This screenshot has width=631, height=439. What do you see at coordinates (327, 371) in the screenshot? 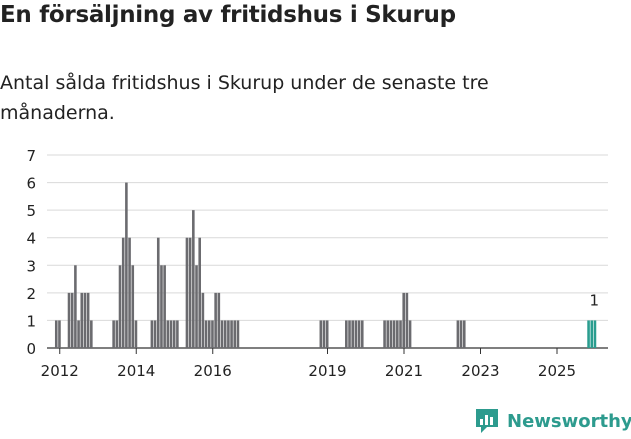
I see `x-tick-label: 2019` at bounding box center [327, 371].